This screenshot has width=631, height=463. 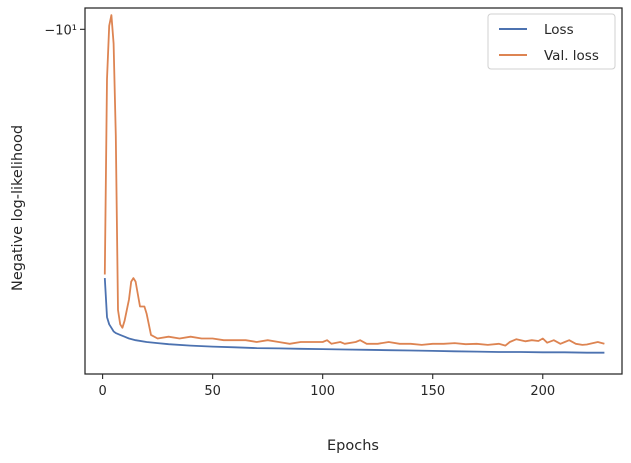 I want to click on x-tick-label: 50, so click(x=212, y=391).